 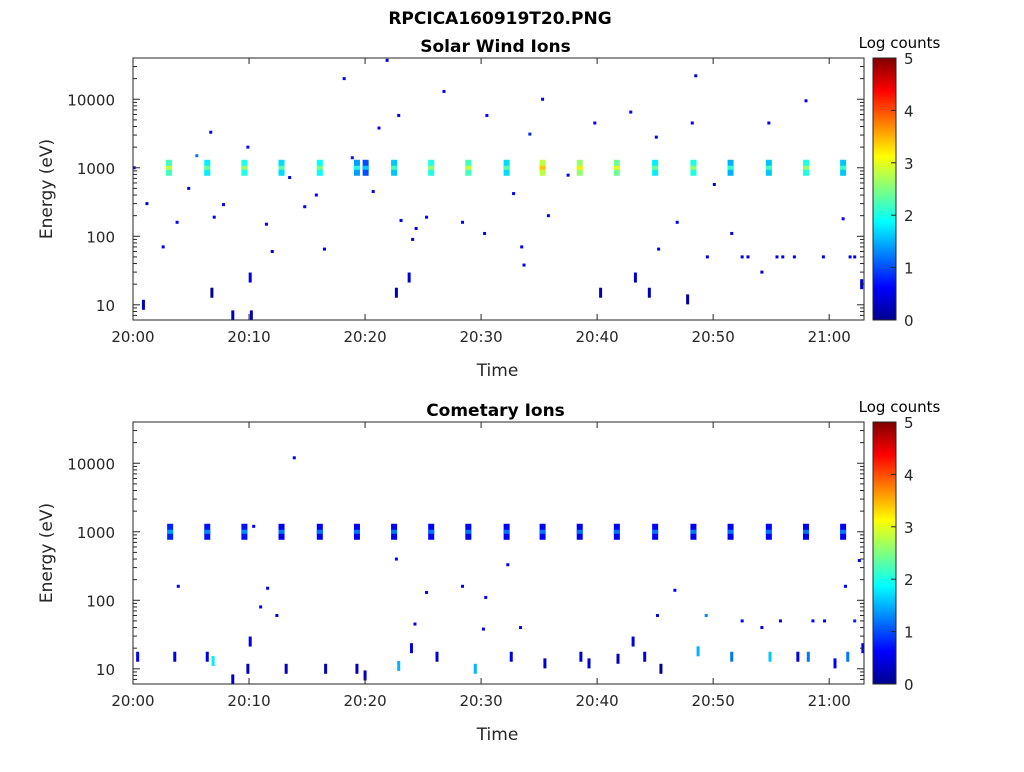 I want to click on x-axis-label: Time, so click(x=497, y=371).